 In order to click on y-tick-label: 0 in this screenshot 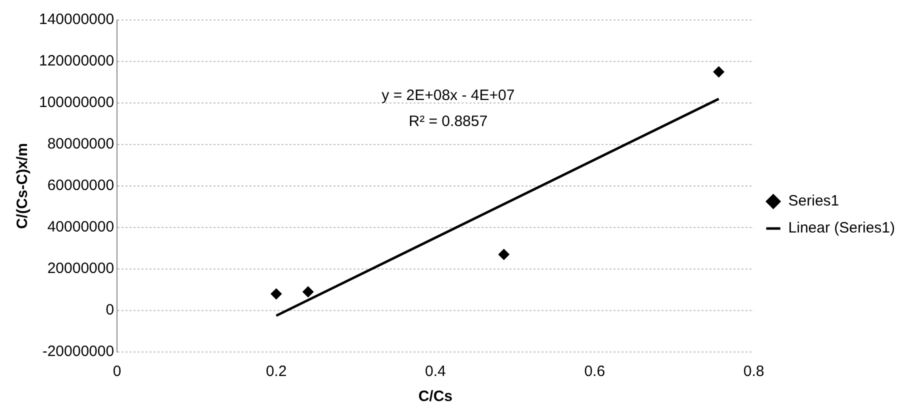, I will do `click(110, 310)`.